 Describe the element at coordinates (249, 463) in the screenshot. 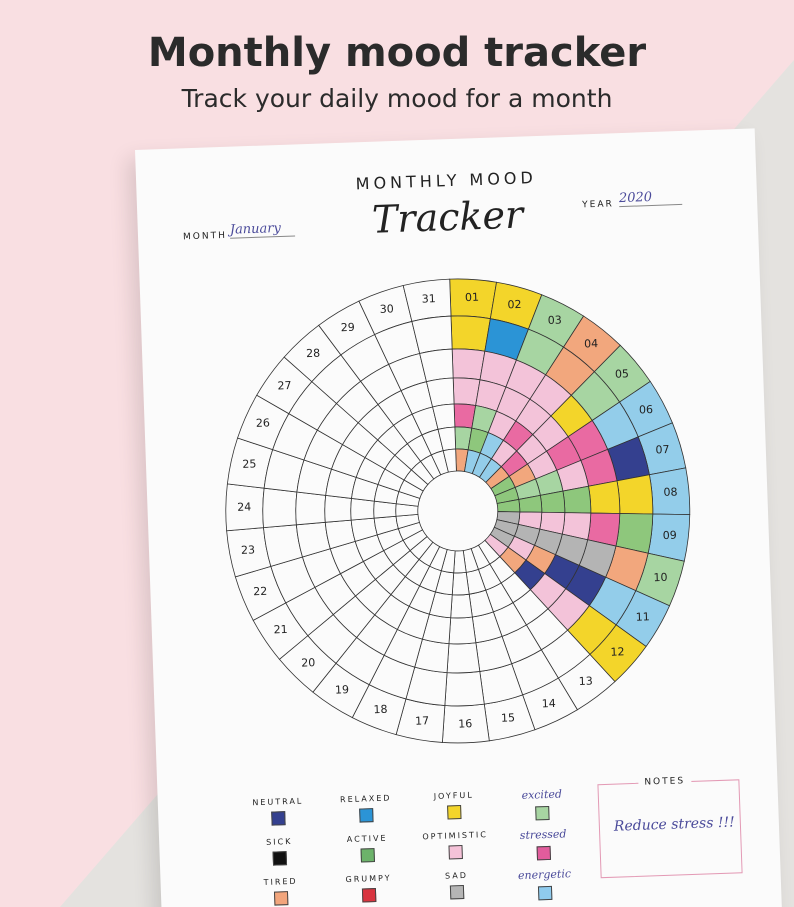

I see `day-label: 25` at that location.